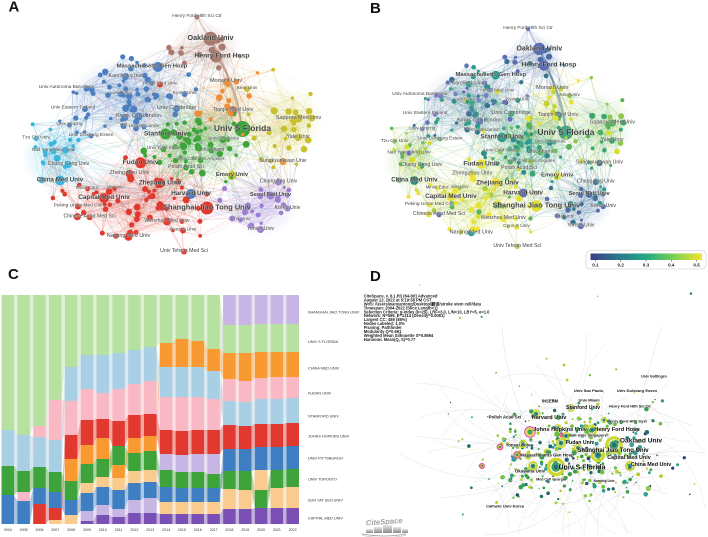 The image size is (708, 537). I want to click on svg-text: Stanford Univ, so click(583, 408).